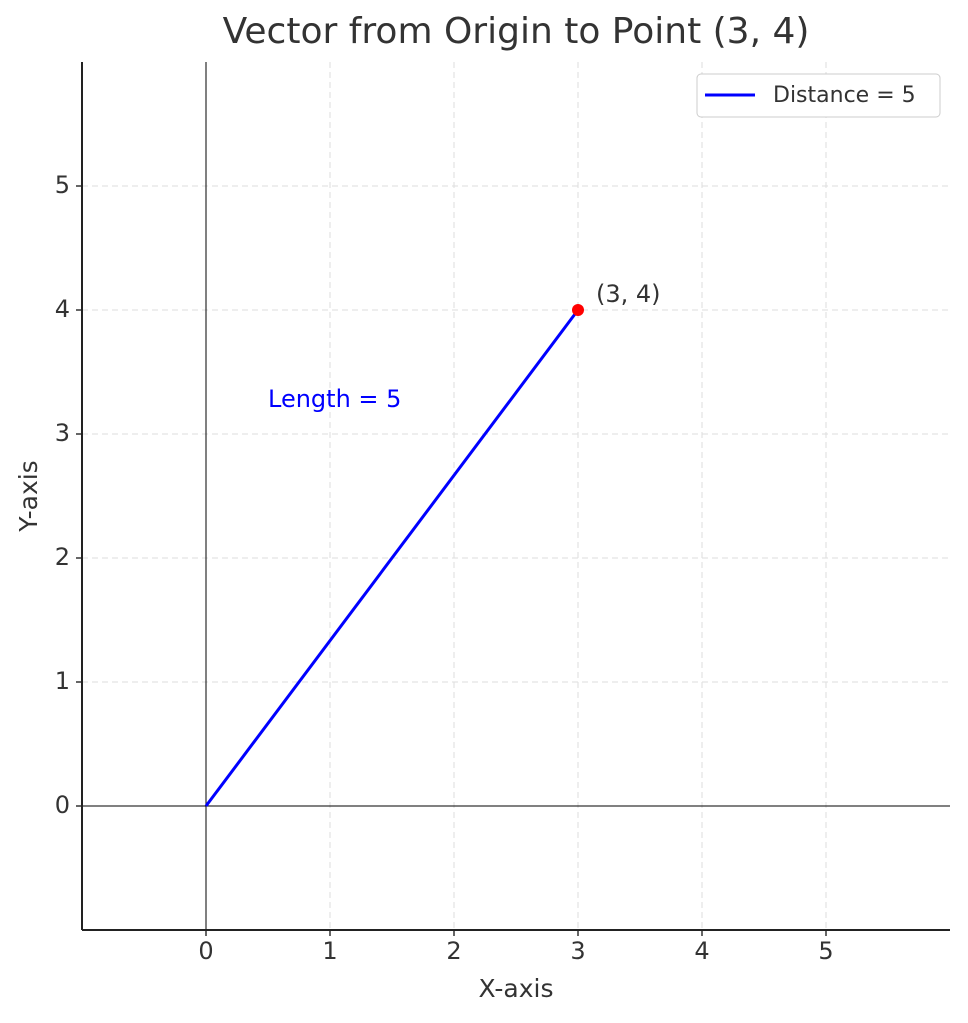 This screenshot has width=968, height=1023. I want to click on x-tick-label: 3, so click(577, 951).